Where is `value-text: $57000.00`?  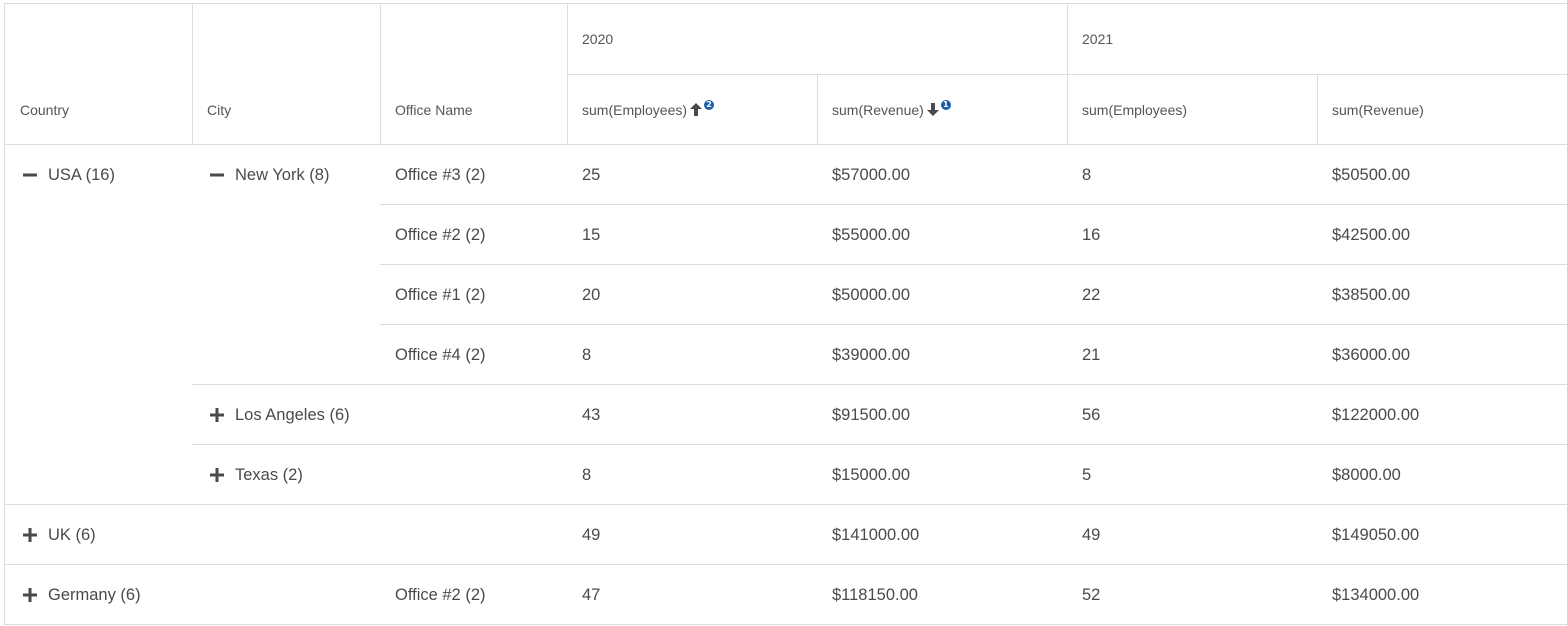
value-text: $57000.00 is located at coordinates (871, 174).